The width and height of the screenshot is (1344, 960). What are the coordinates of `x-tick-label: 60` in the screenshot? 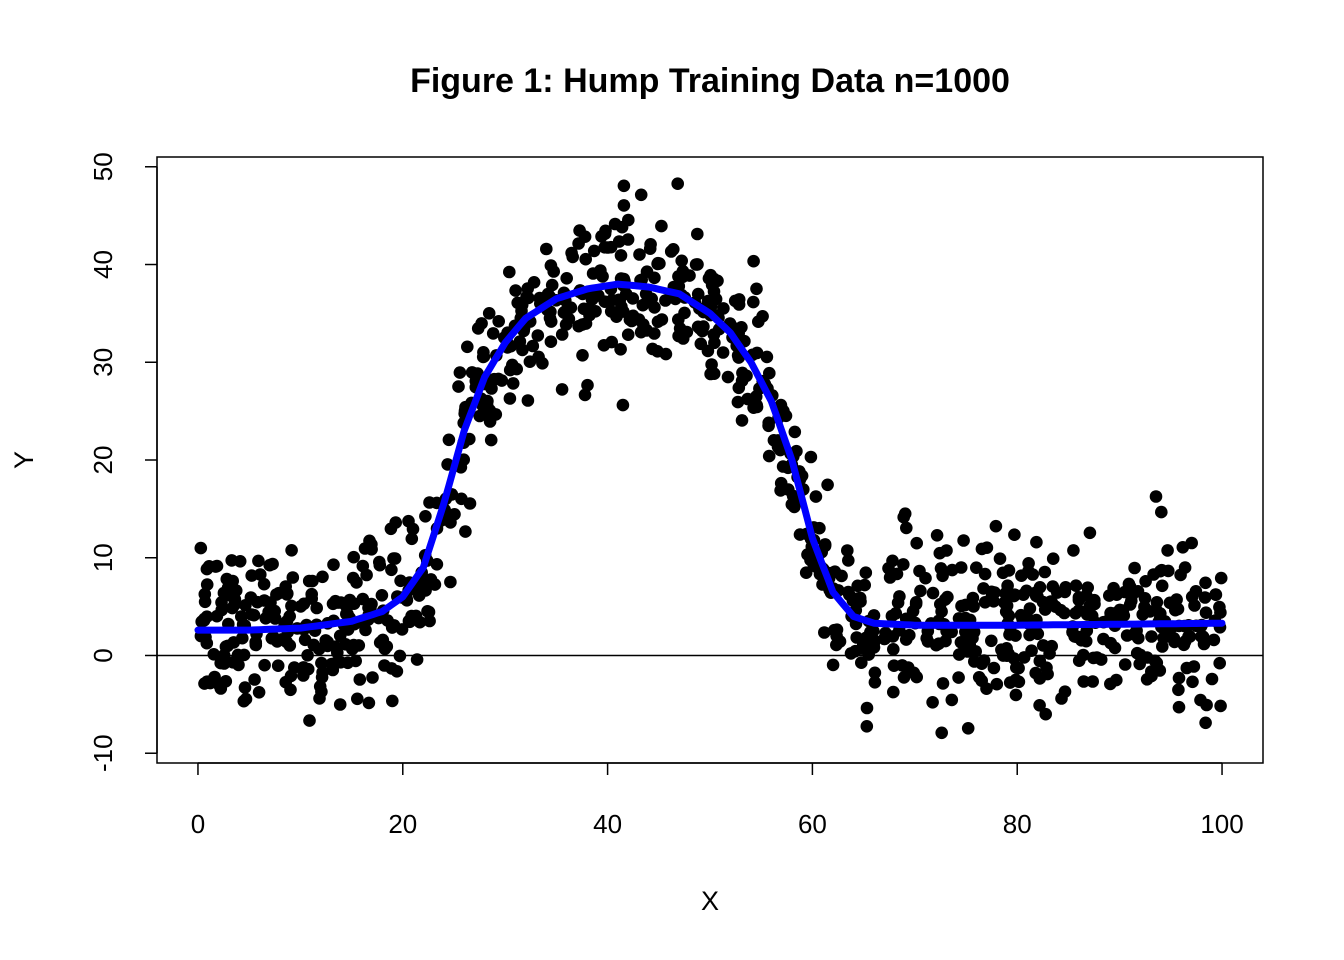 It's located at (812, 824).